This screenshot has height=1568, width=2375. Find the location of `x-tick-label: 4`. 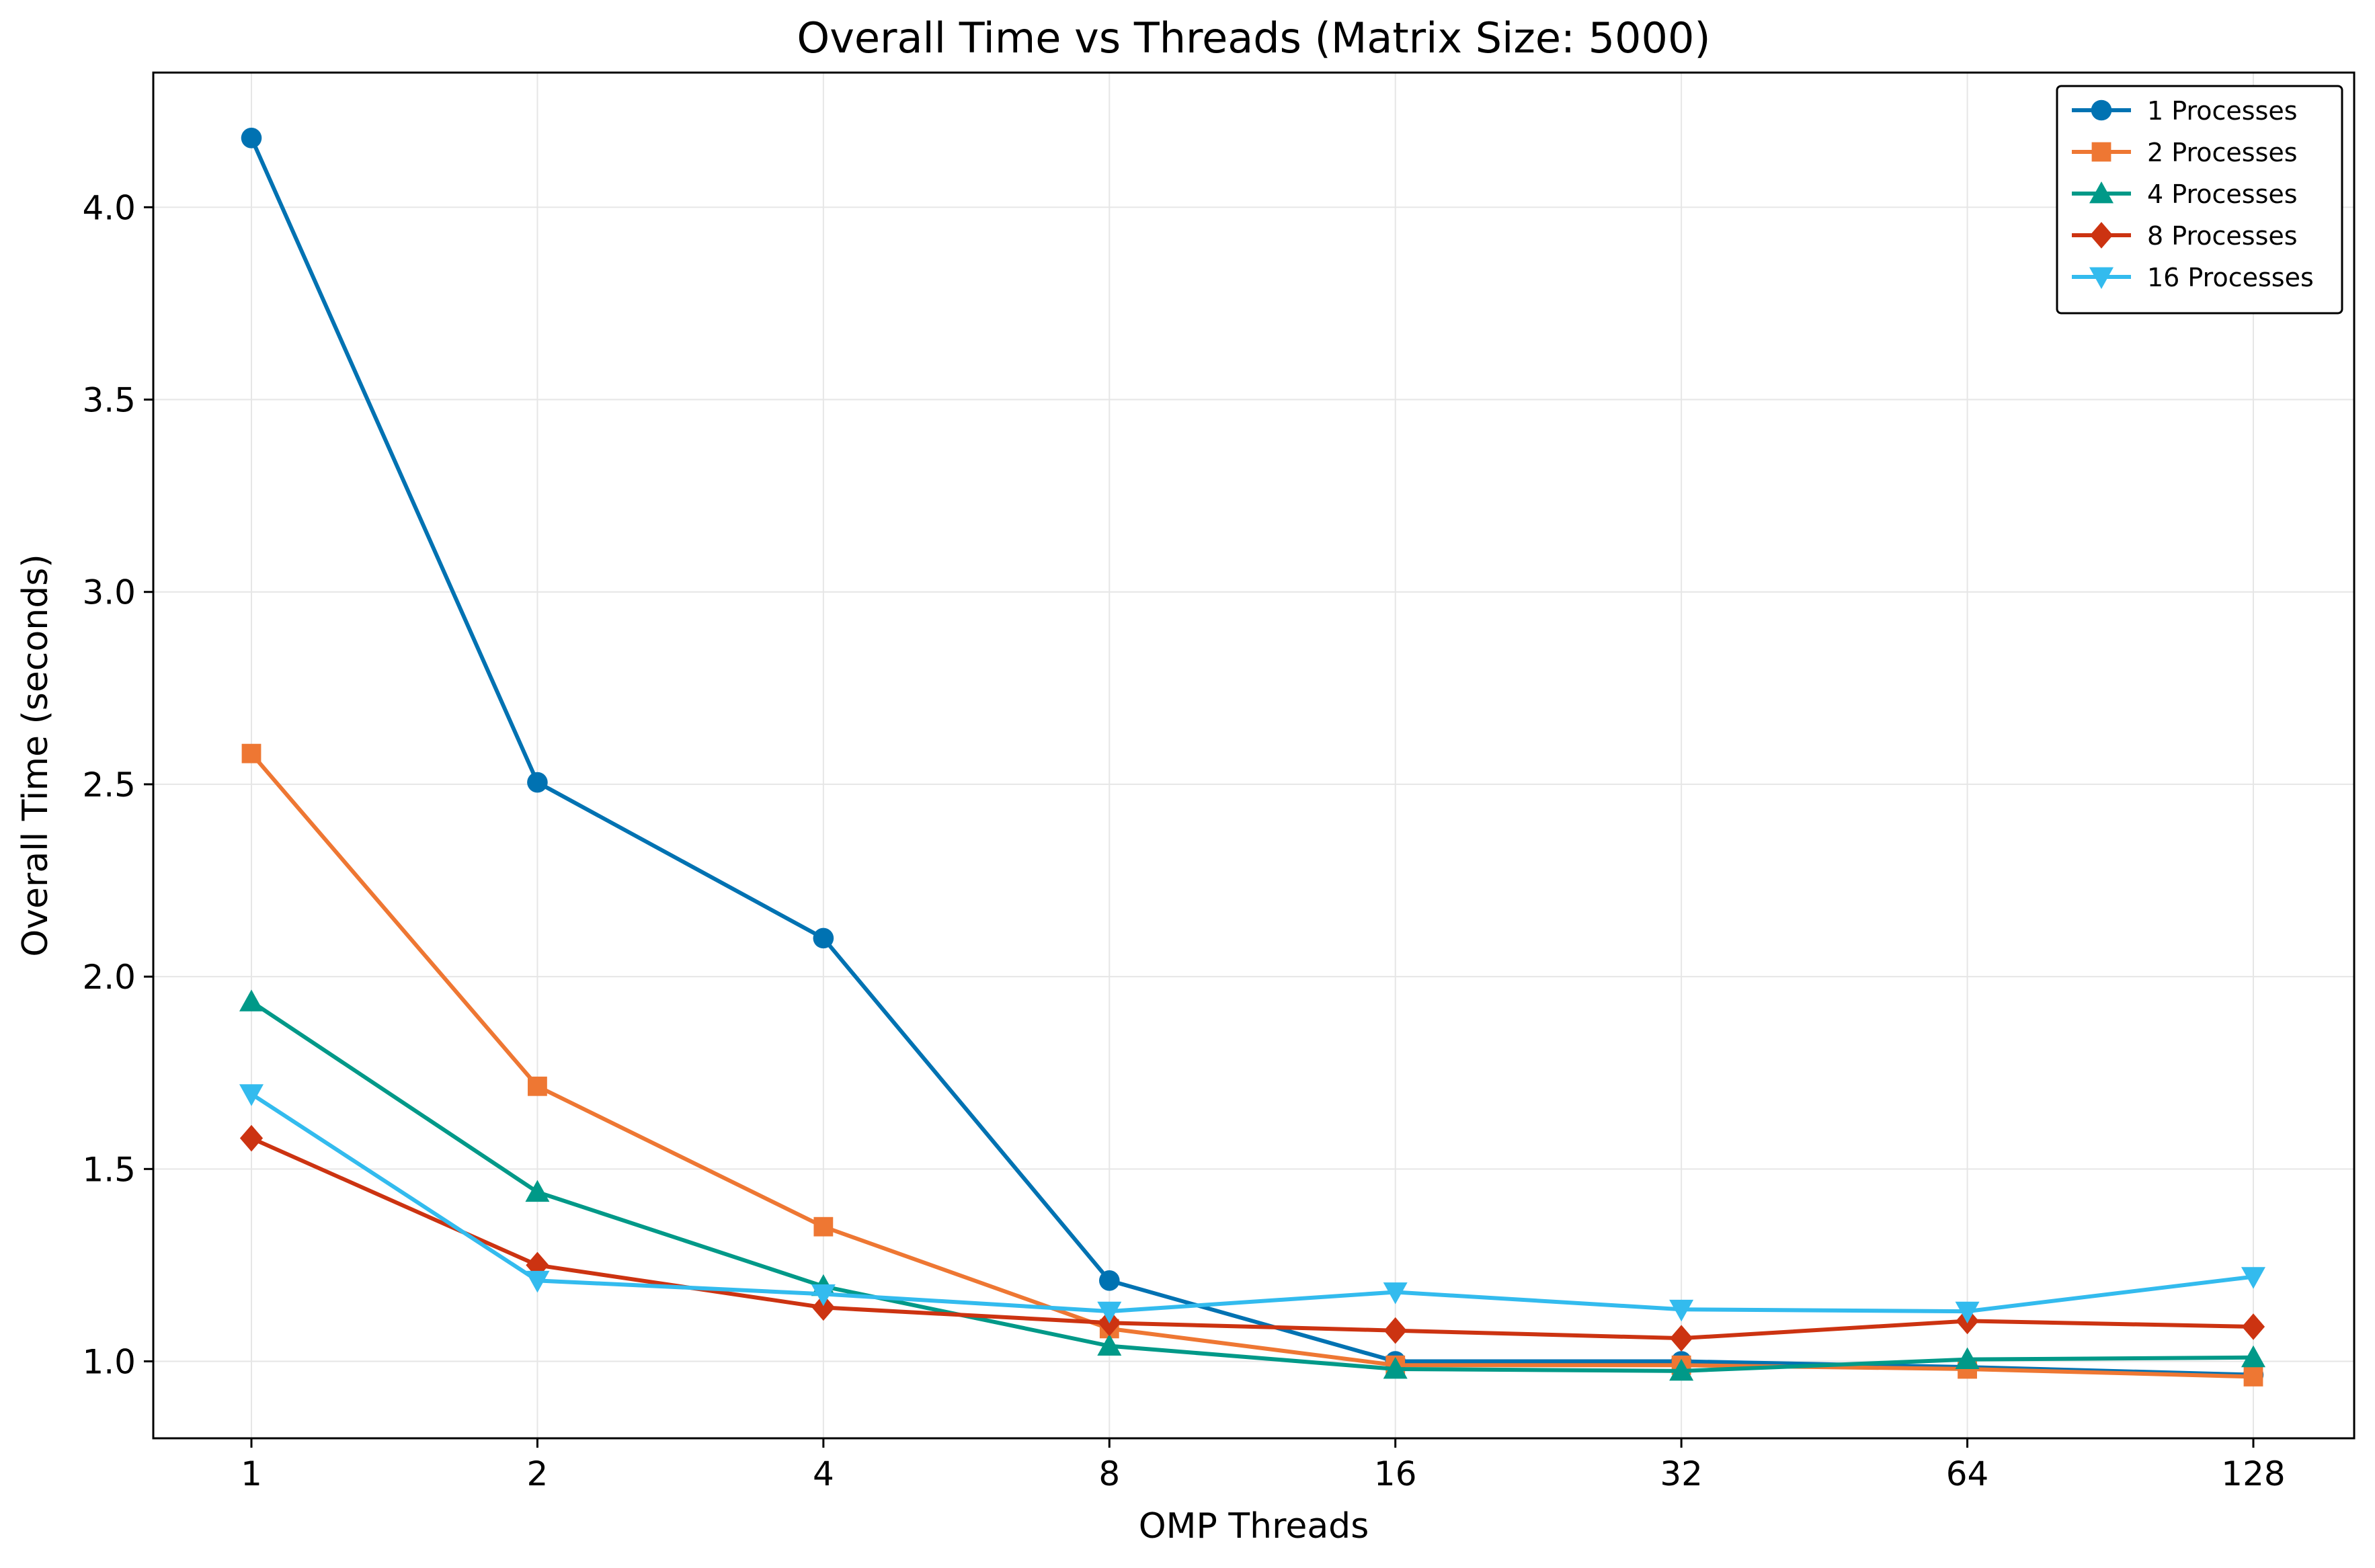

x-tick-label: 4 is located at coordinates (823, 1473).